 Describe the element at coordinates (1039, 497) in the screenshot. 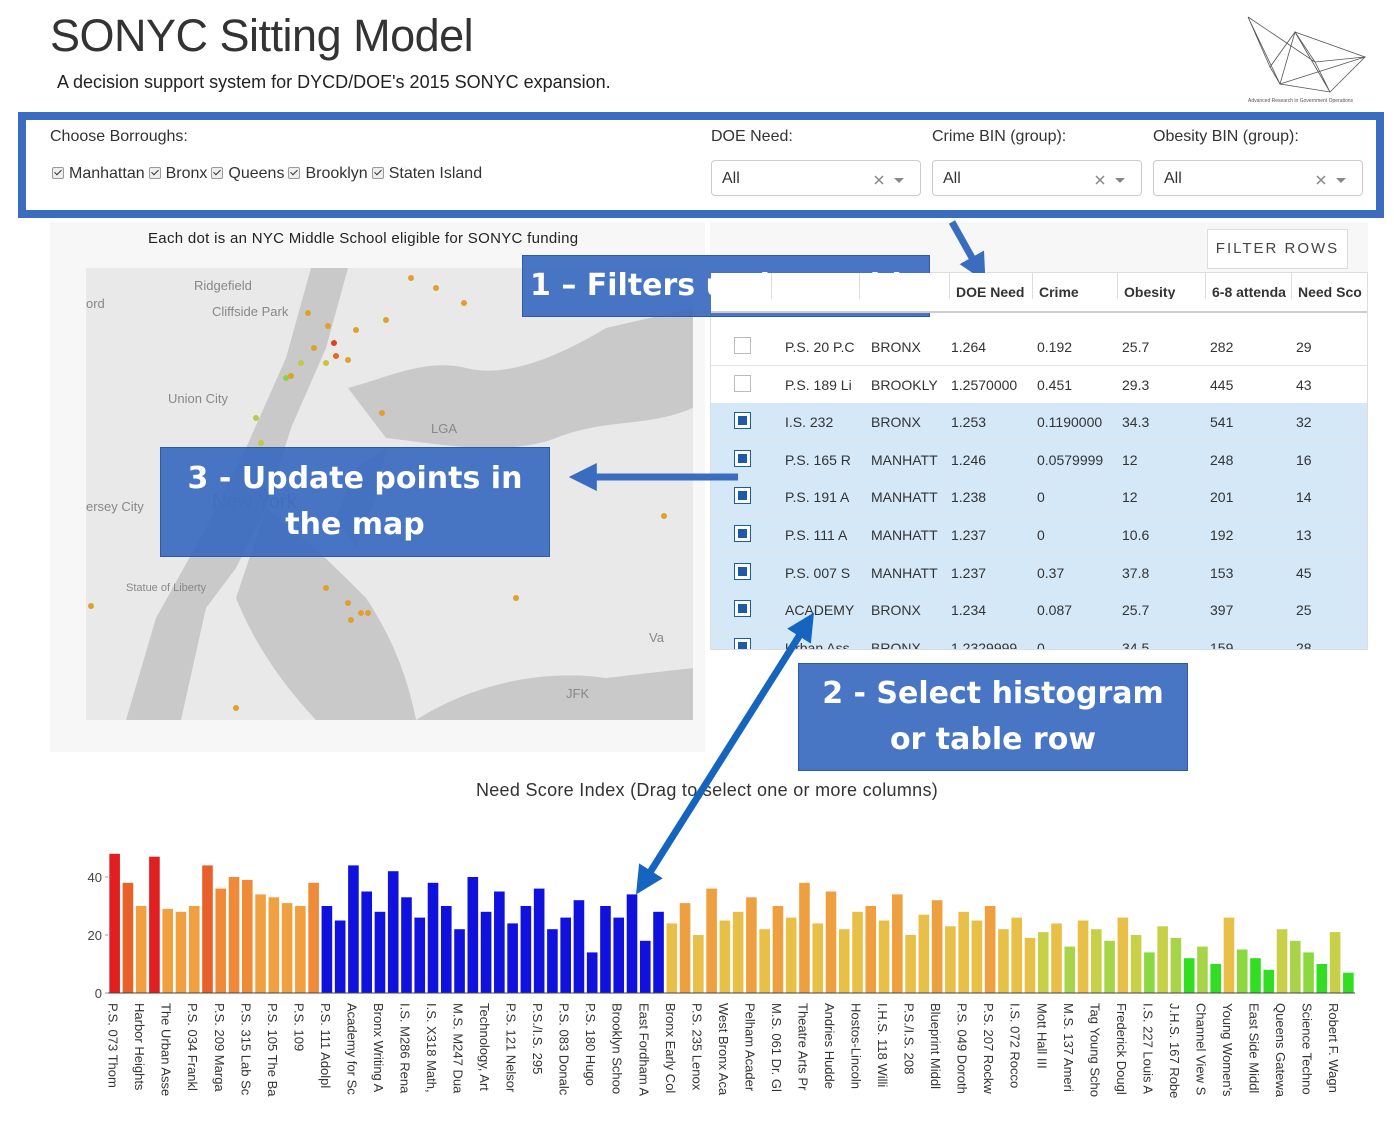

I see `table-row: P.S. 191 A MANHATT 1.238 0 12 201 14` at that location.